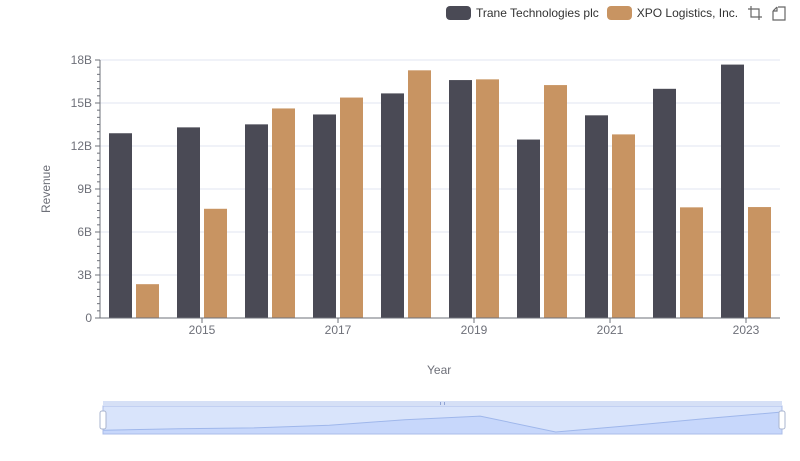 The width and height of the screenshot is (800, 461). I want to click on legend-swatch-trane, so click(458, 13).